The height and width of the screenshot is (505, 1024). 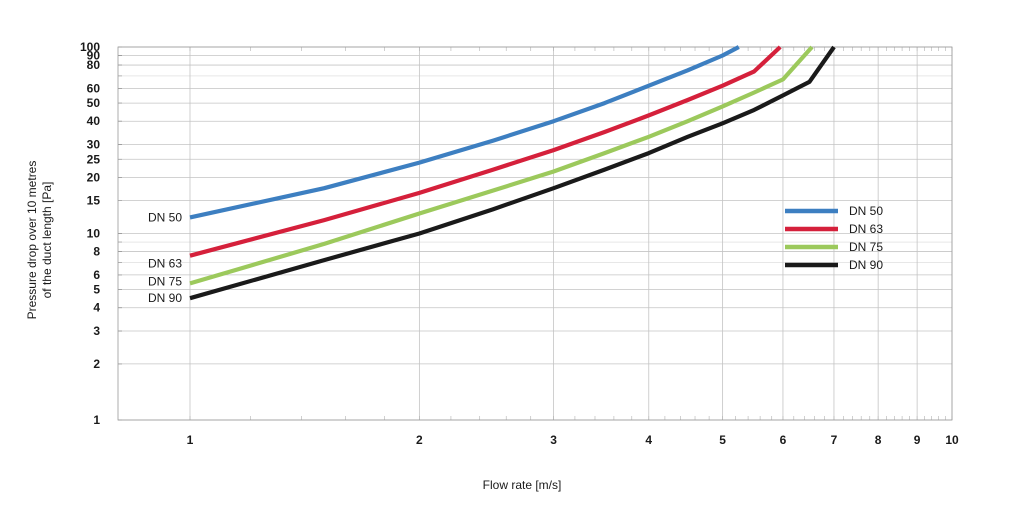 What do you see at coordinates (94, 177) in the screenshot?
I see `y-tick-label: 20` at bounding box center [94, 177].